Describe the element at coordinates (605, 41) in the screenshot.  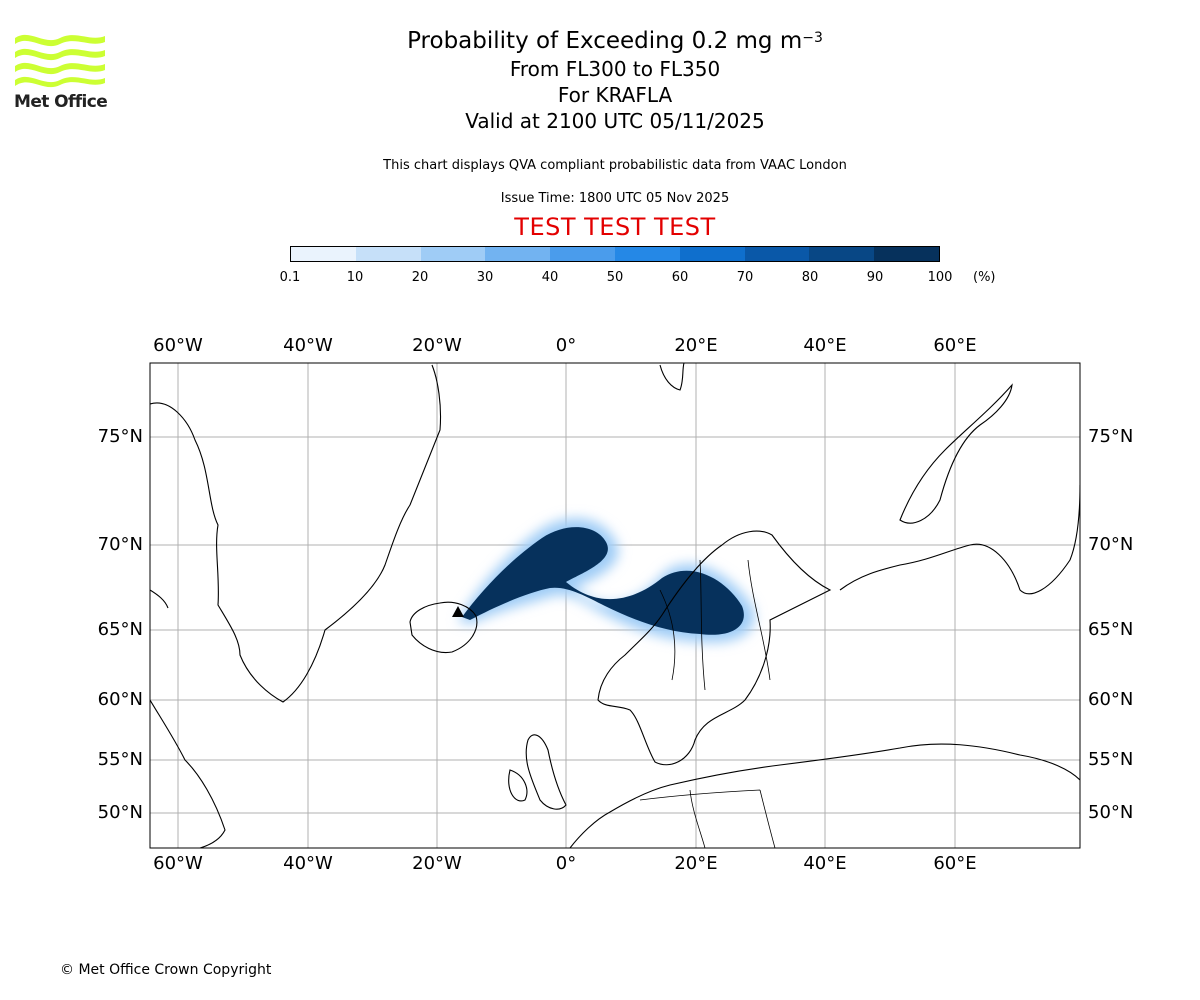
I see `title-main: Probability of Exceeding 0.2 mg m` at that location.